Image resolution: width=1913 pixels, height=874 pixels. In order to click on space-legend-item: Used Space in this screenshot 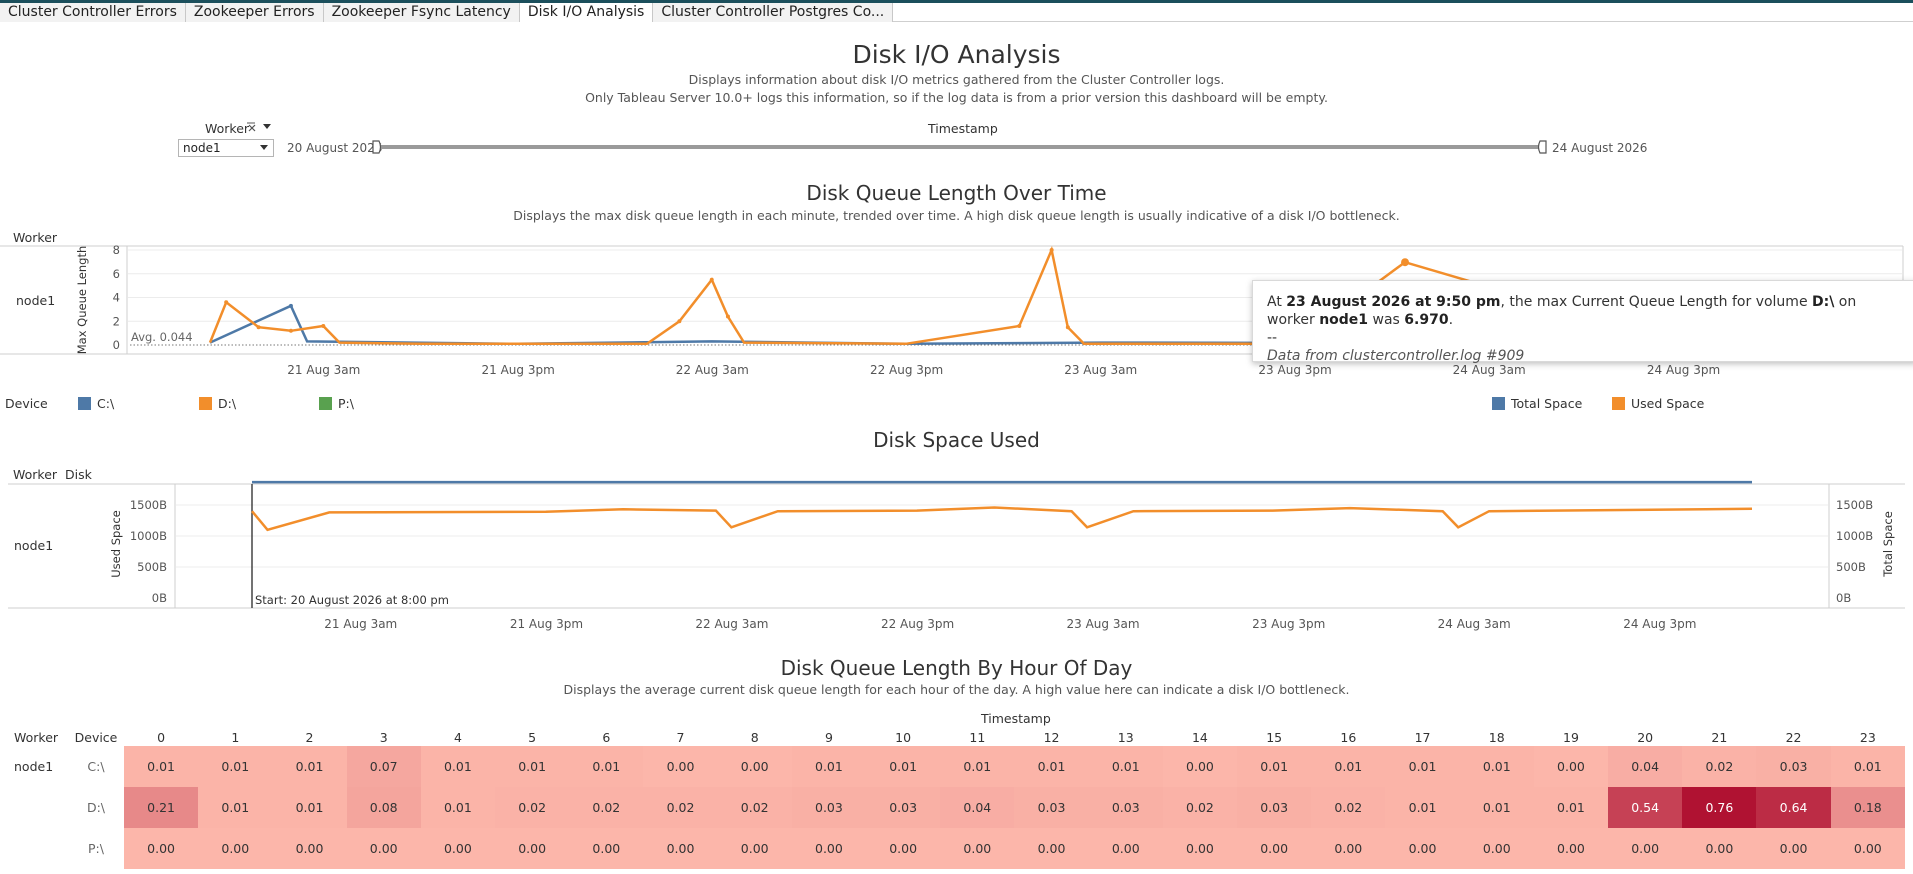, I will do `click(1658, 403)`.